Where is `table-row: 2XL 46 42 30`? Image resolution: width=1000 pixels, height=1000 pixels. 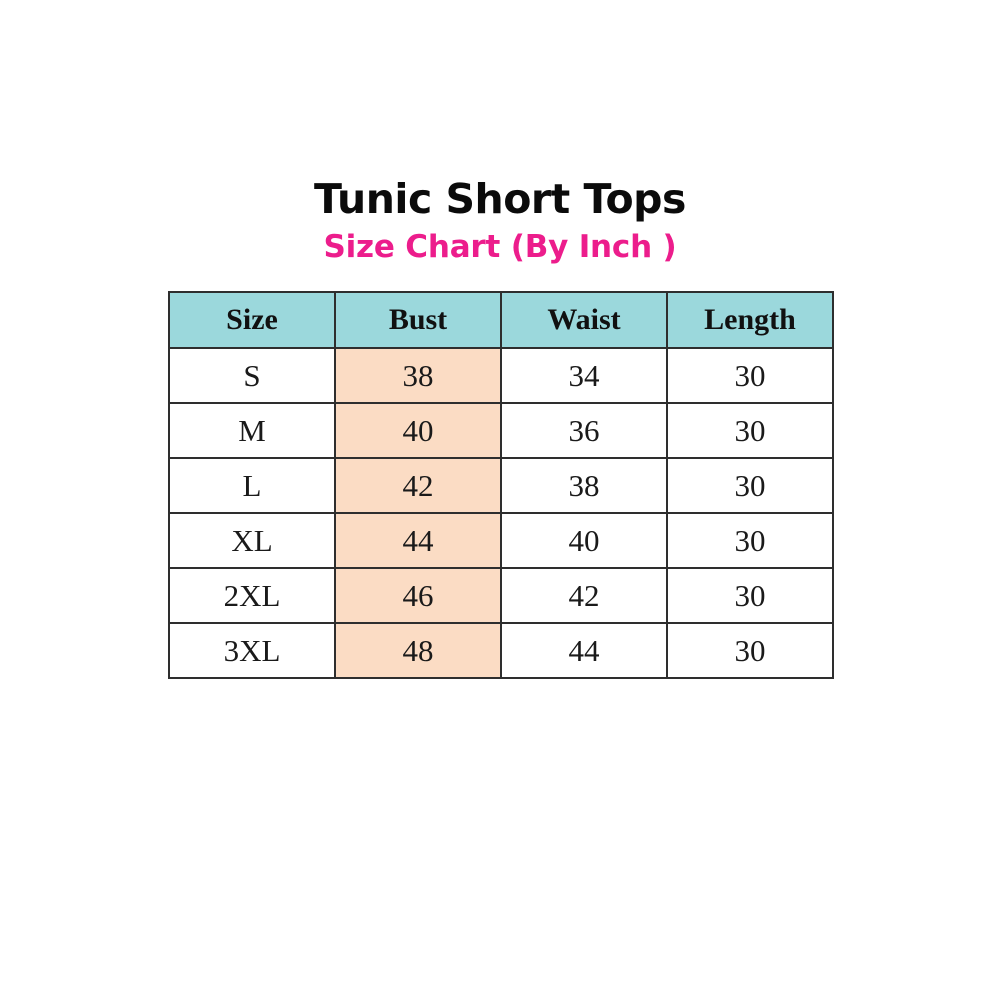 table-row: 2XL 46 42 30 is located at coordinates (501, 595).